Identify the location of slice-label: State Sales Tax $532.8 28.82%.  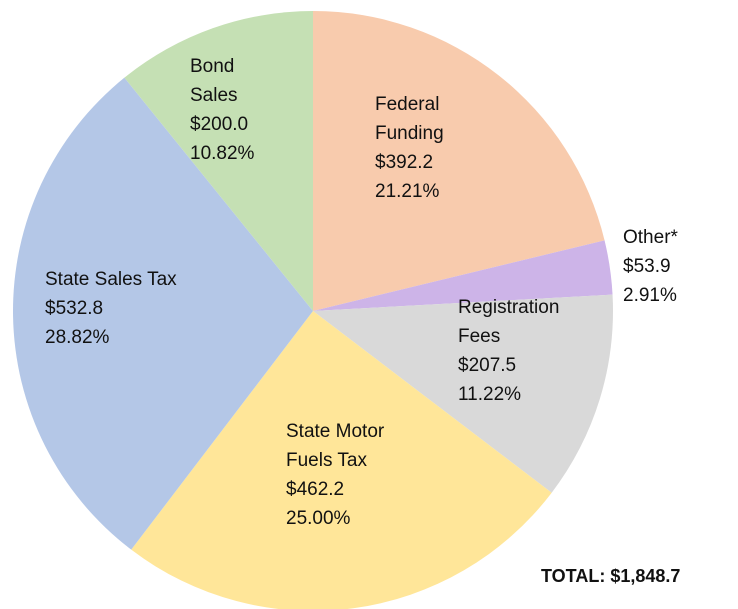
(111, 308).